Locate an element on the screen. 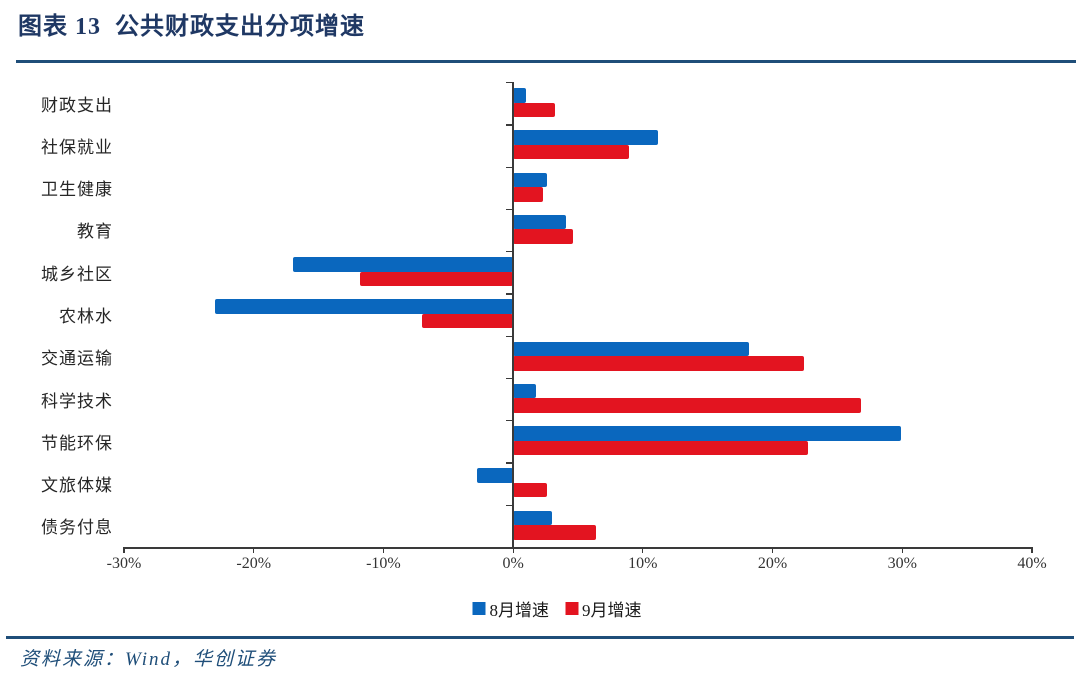 This screenshot has height=678, width=1080. x-tick-label: 20% is located at coordinates (772, 563).